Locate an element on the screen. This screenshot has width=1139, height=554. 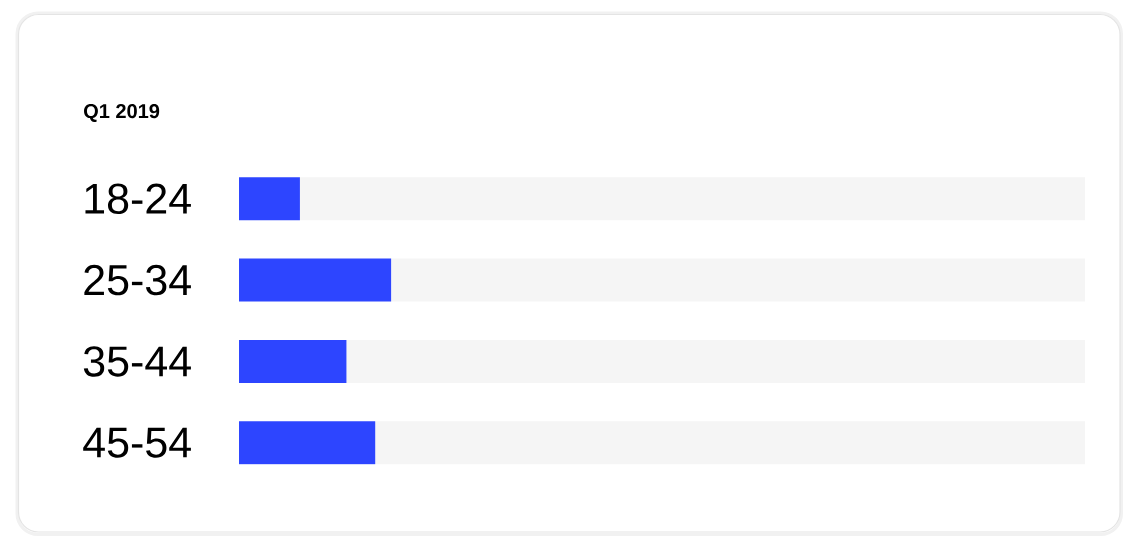
y-tick-label: 18-24 is located at coordinates (138, 198).